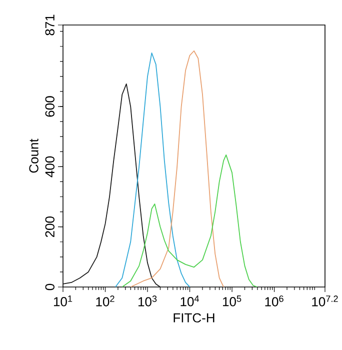  I want to click on x-tick-label: 10$^{5}$, so click(232, 301).